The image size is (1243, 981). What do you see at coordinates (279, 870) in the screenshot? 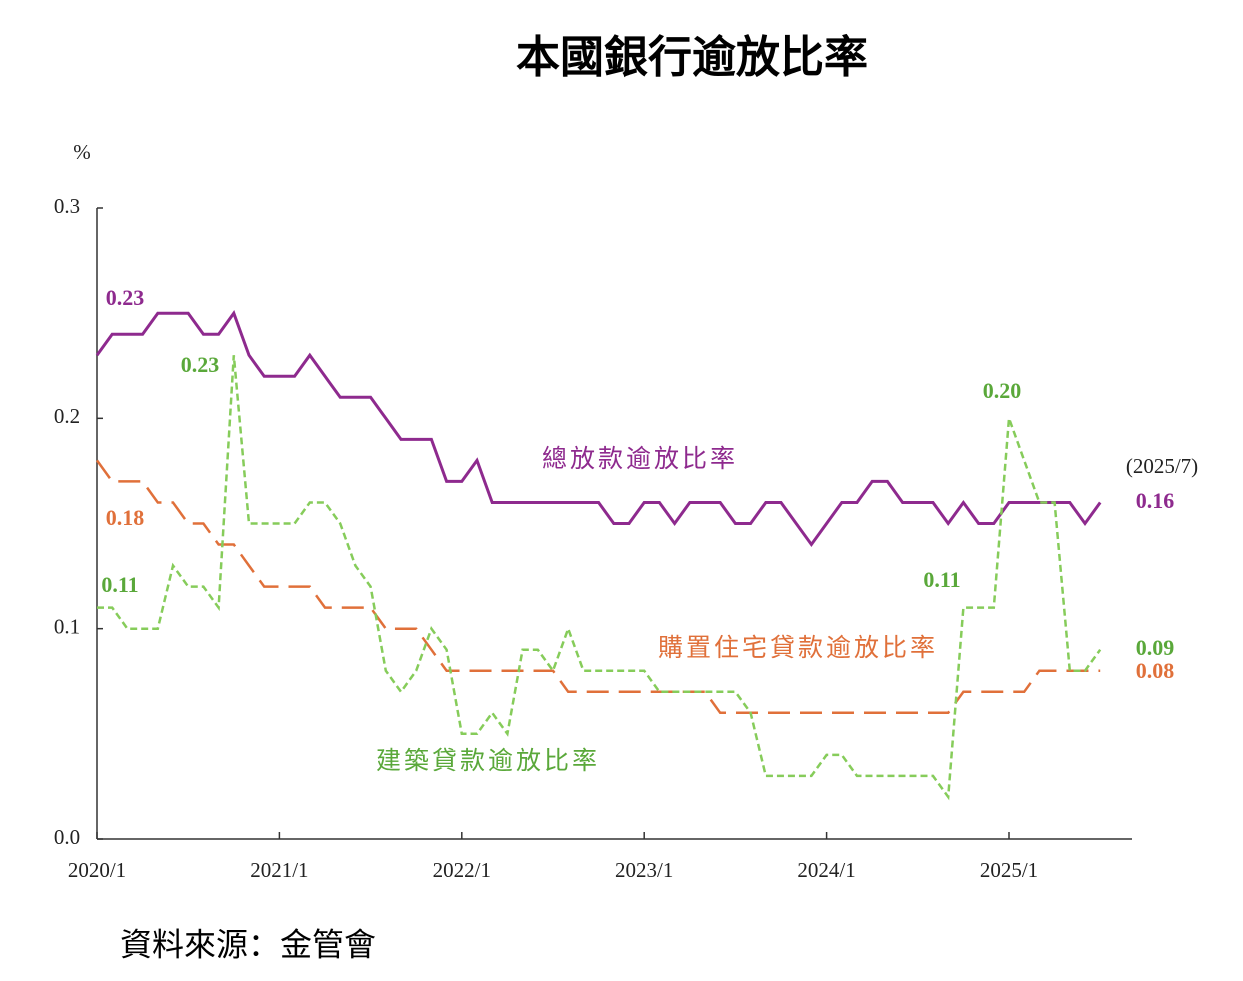
I see `x-tick-label: 2021/1` at bounding box center [279, 870].